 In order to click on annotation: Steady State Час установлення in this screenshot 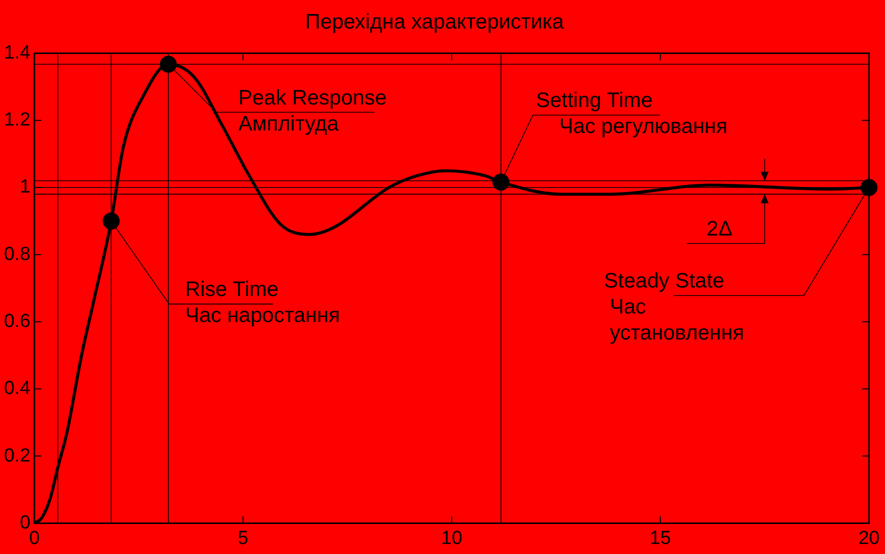, I will do `click(674, 306)`.